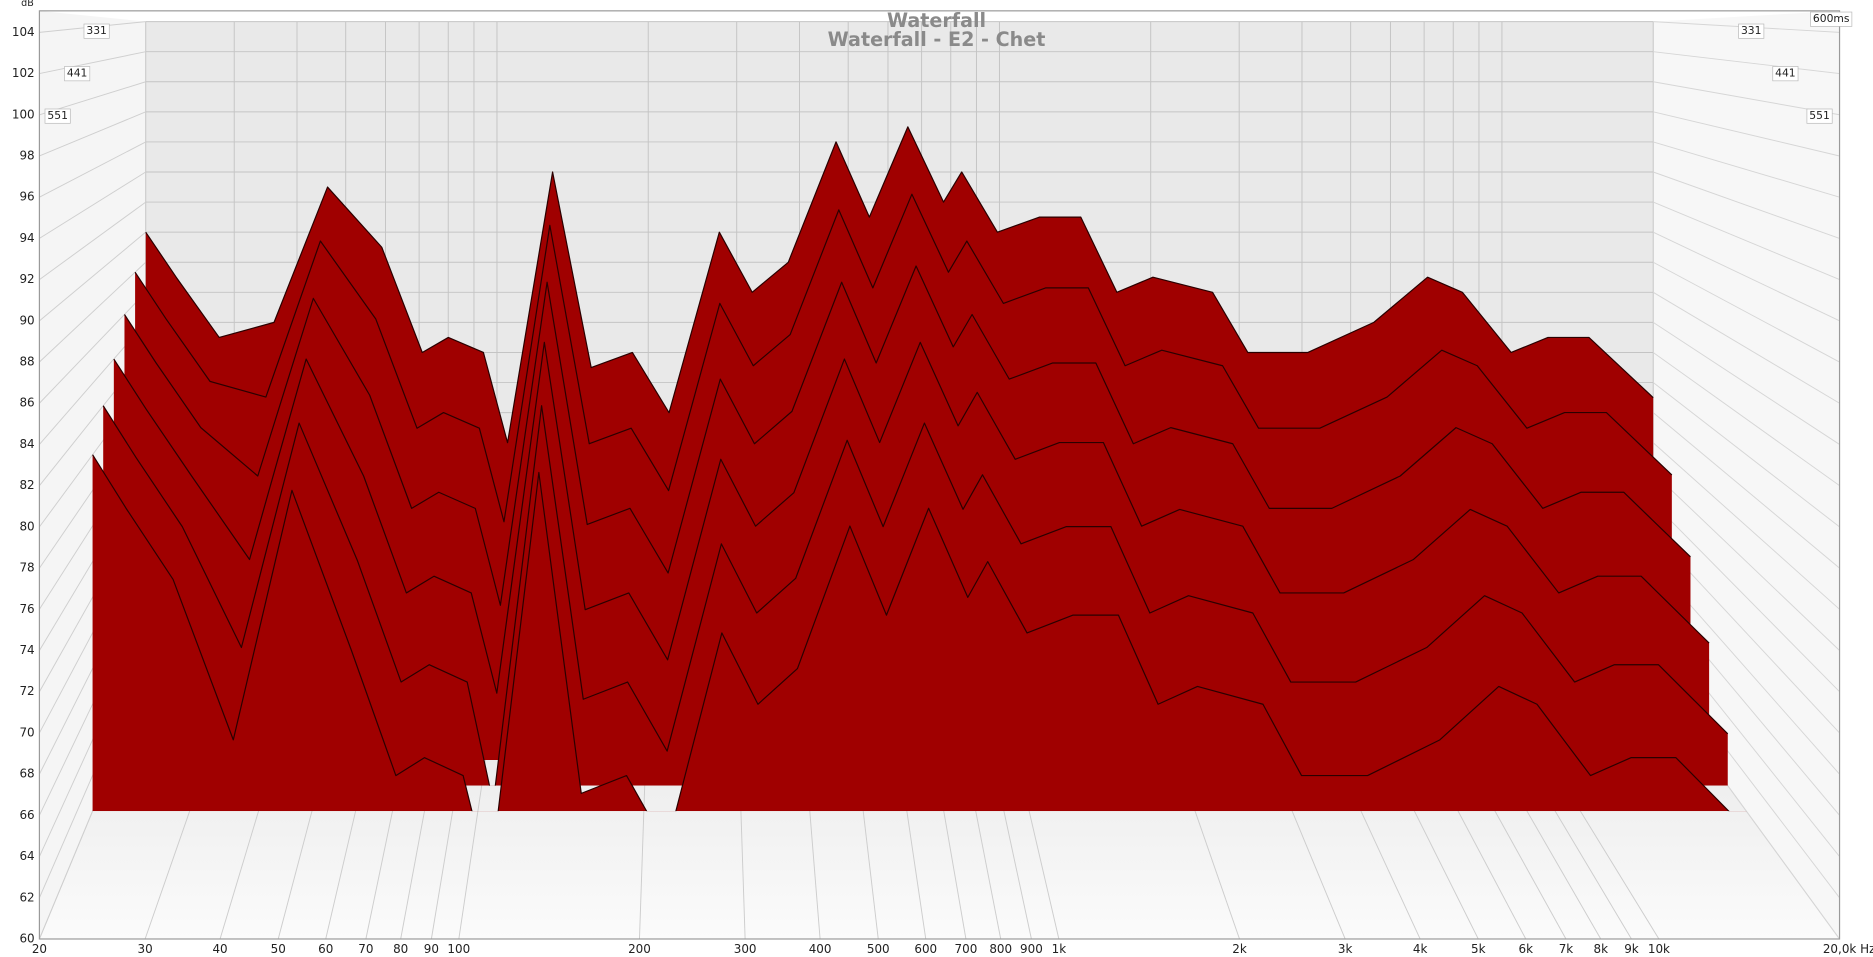  Describe the element at coordinates (1566, 949) in the screenshot. I see `x-tick-label: 7k` at that location.